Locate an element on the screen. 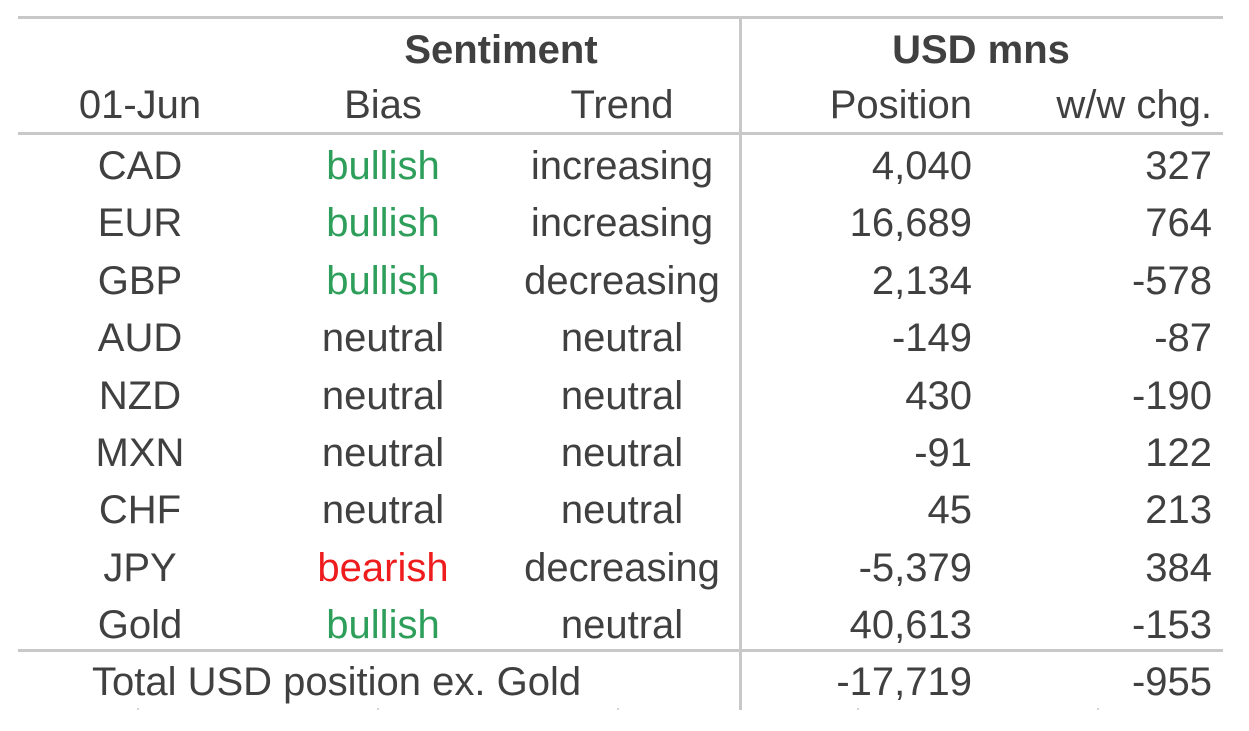 The height and width of the screenshot is (731, 1249). currency-code: JPY is located at coordinates (140, 568).